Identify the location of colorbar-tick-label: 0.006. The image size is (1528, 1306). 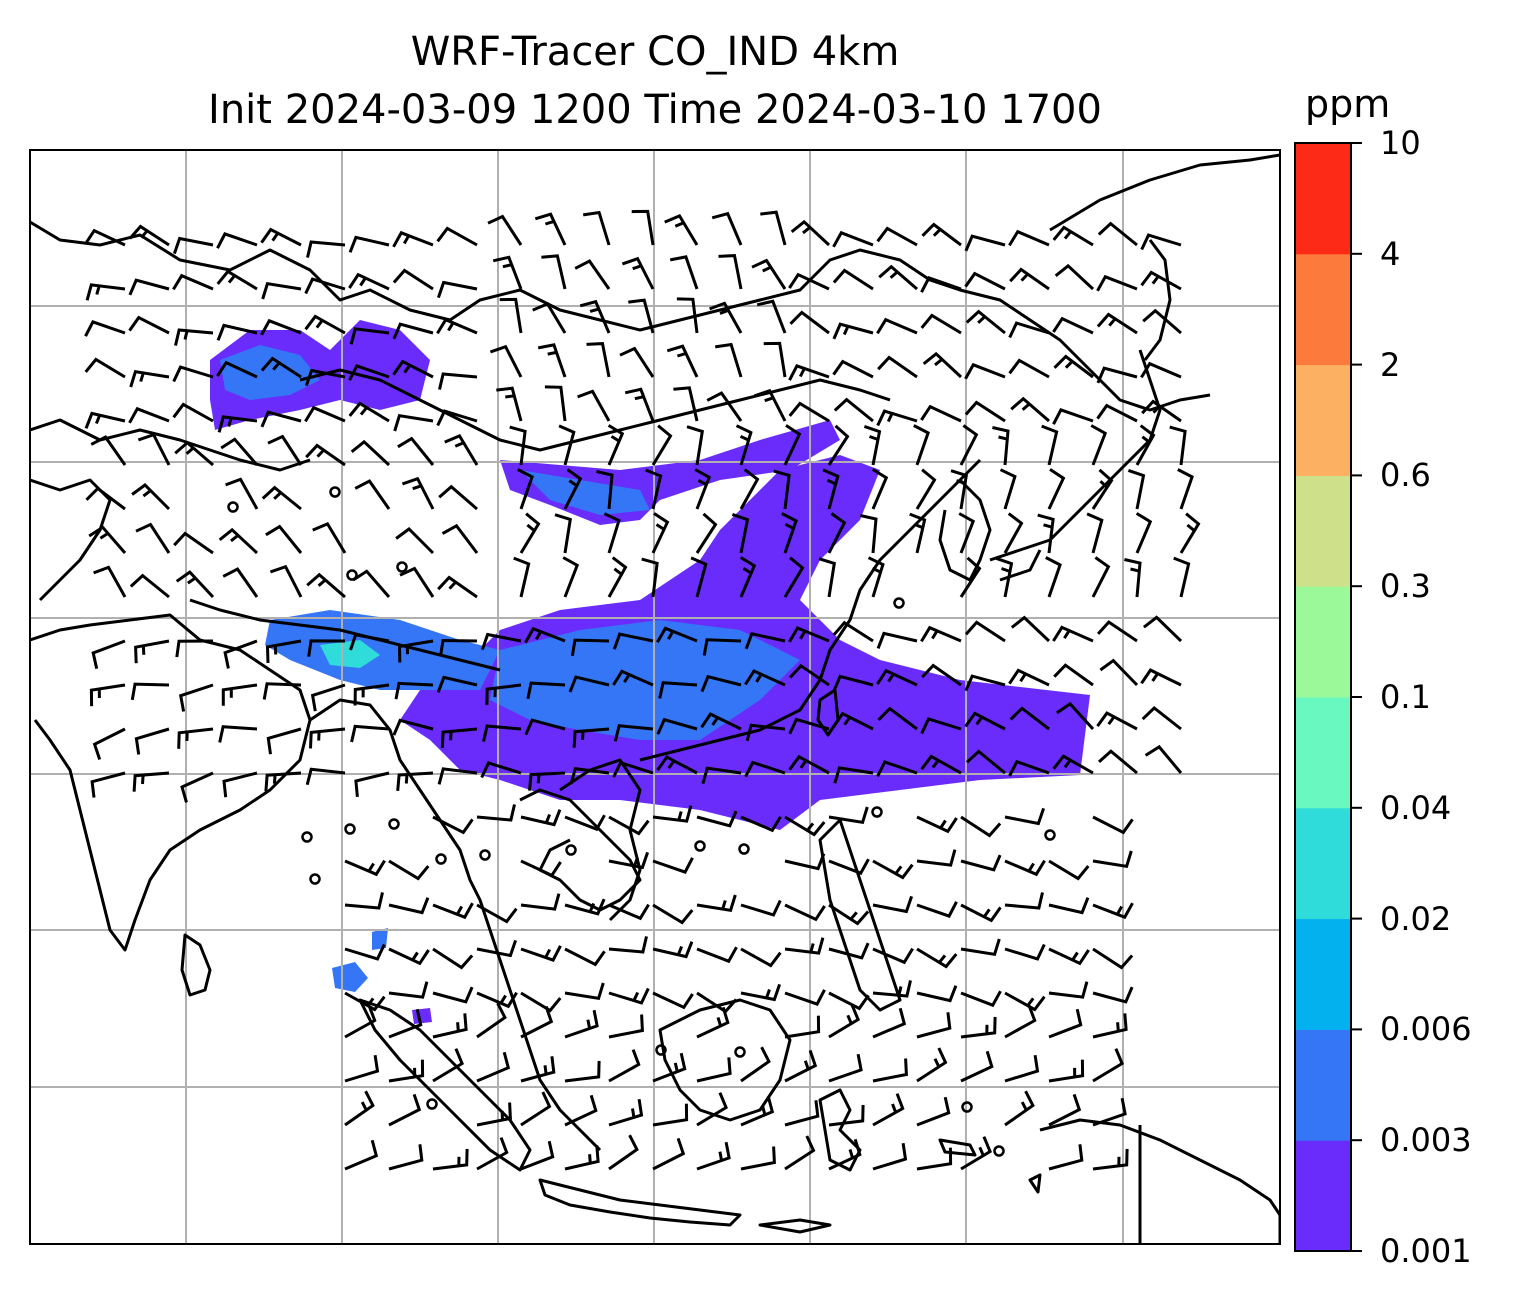
(1426, 1029).